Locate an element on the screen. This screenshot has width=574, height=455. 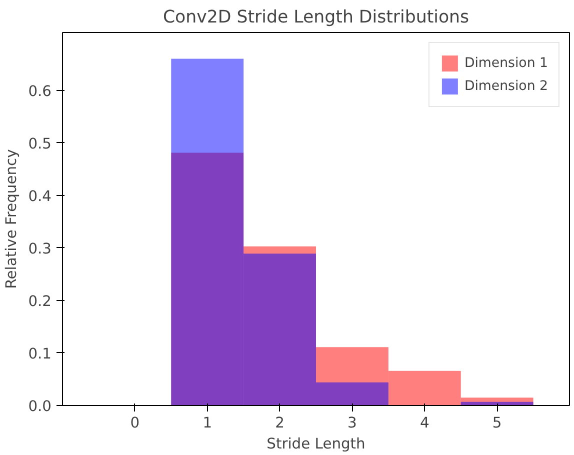
legend-label: Dimension 2 is located at coordinates (506, 86).